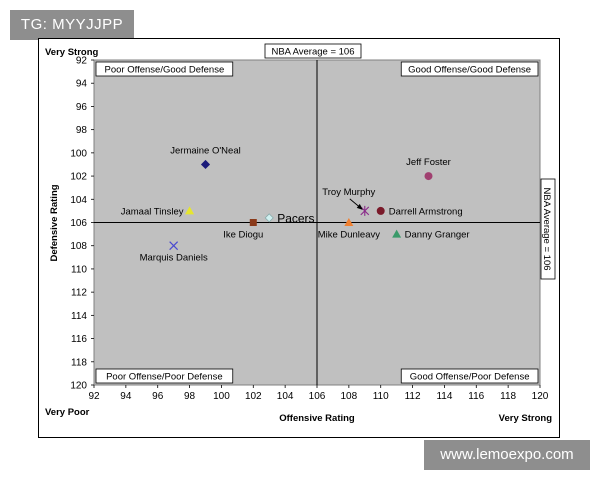  What do you see at coordinates (79, 293) in the screenshot?
I see `y-tick-label-112: 112` at bounding box center [79, 293].